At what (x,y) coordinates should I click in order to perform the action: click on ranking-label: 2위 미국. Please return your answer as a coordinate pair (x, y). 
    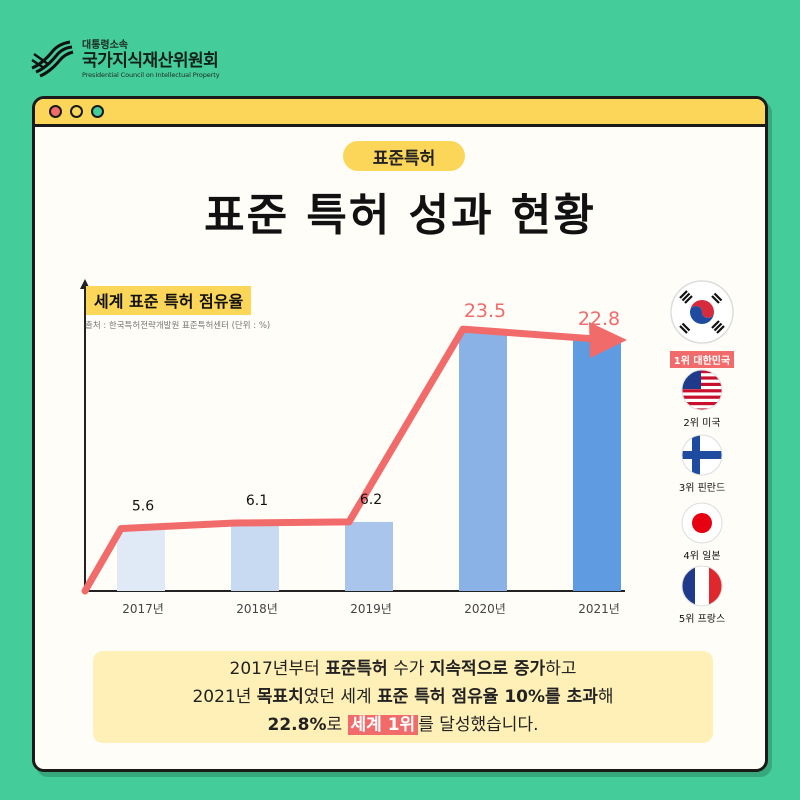
    Looking at the image, I should click on (702, 423).